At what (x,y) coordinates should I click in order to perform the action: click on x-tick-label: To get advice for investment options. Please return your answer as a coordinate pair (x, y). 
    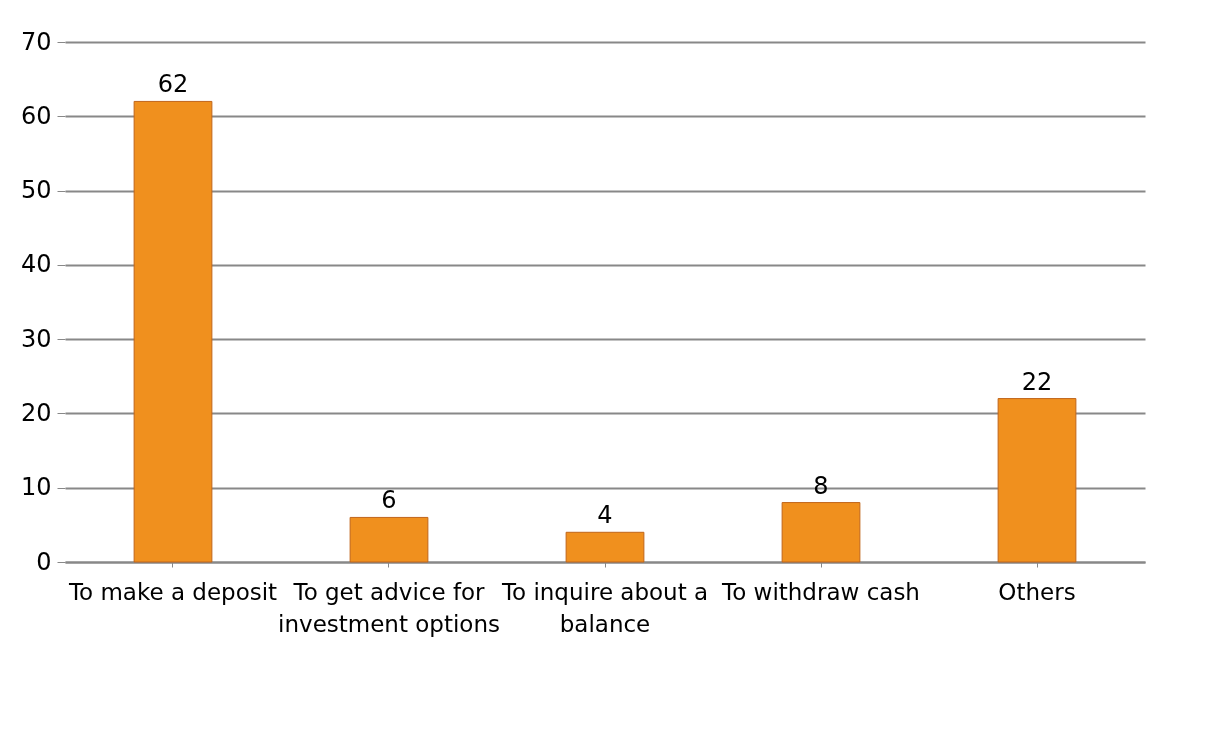
    Looking at the image, I should click on (389, 607).